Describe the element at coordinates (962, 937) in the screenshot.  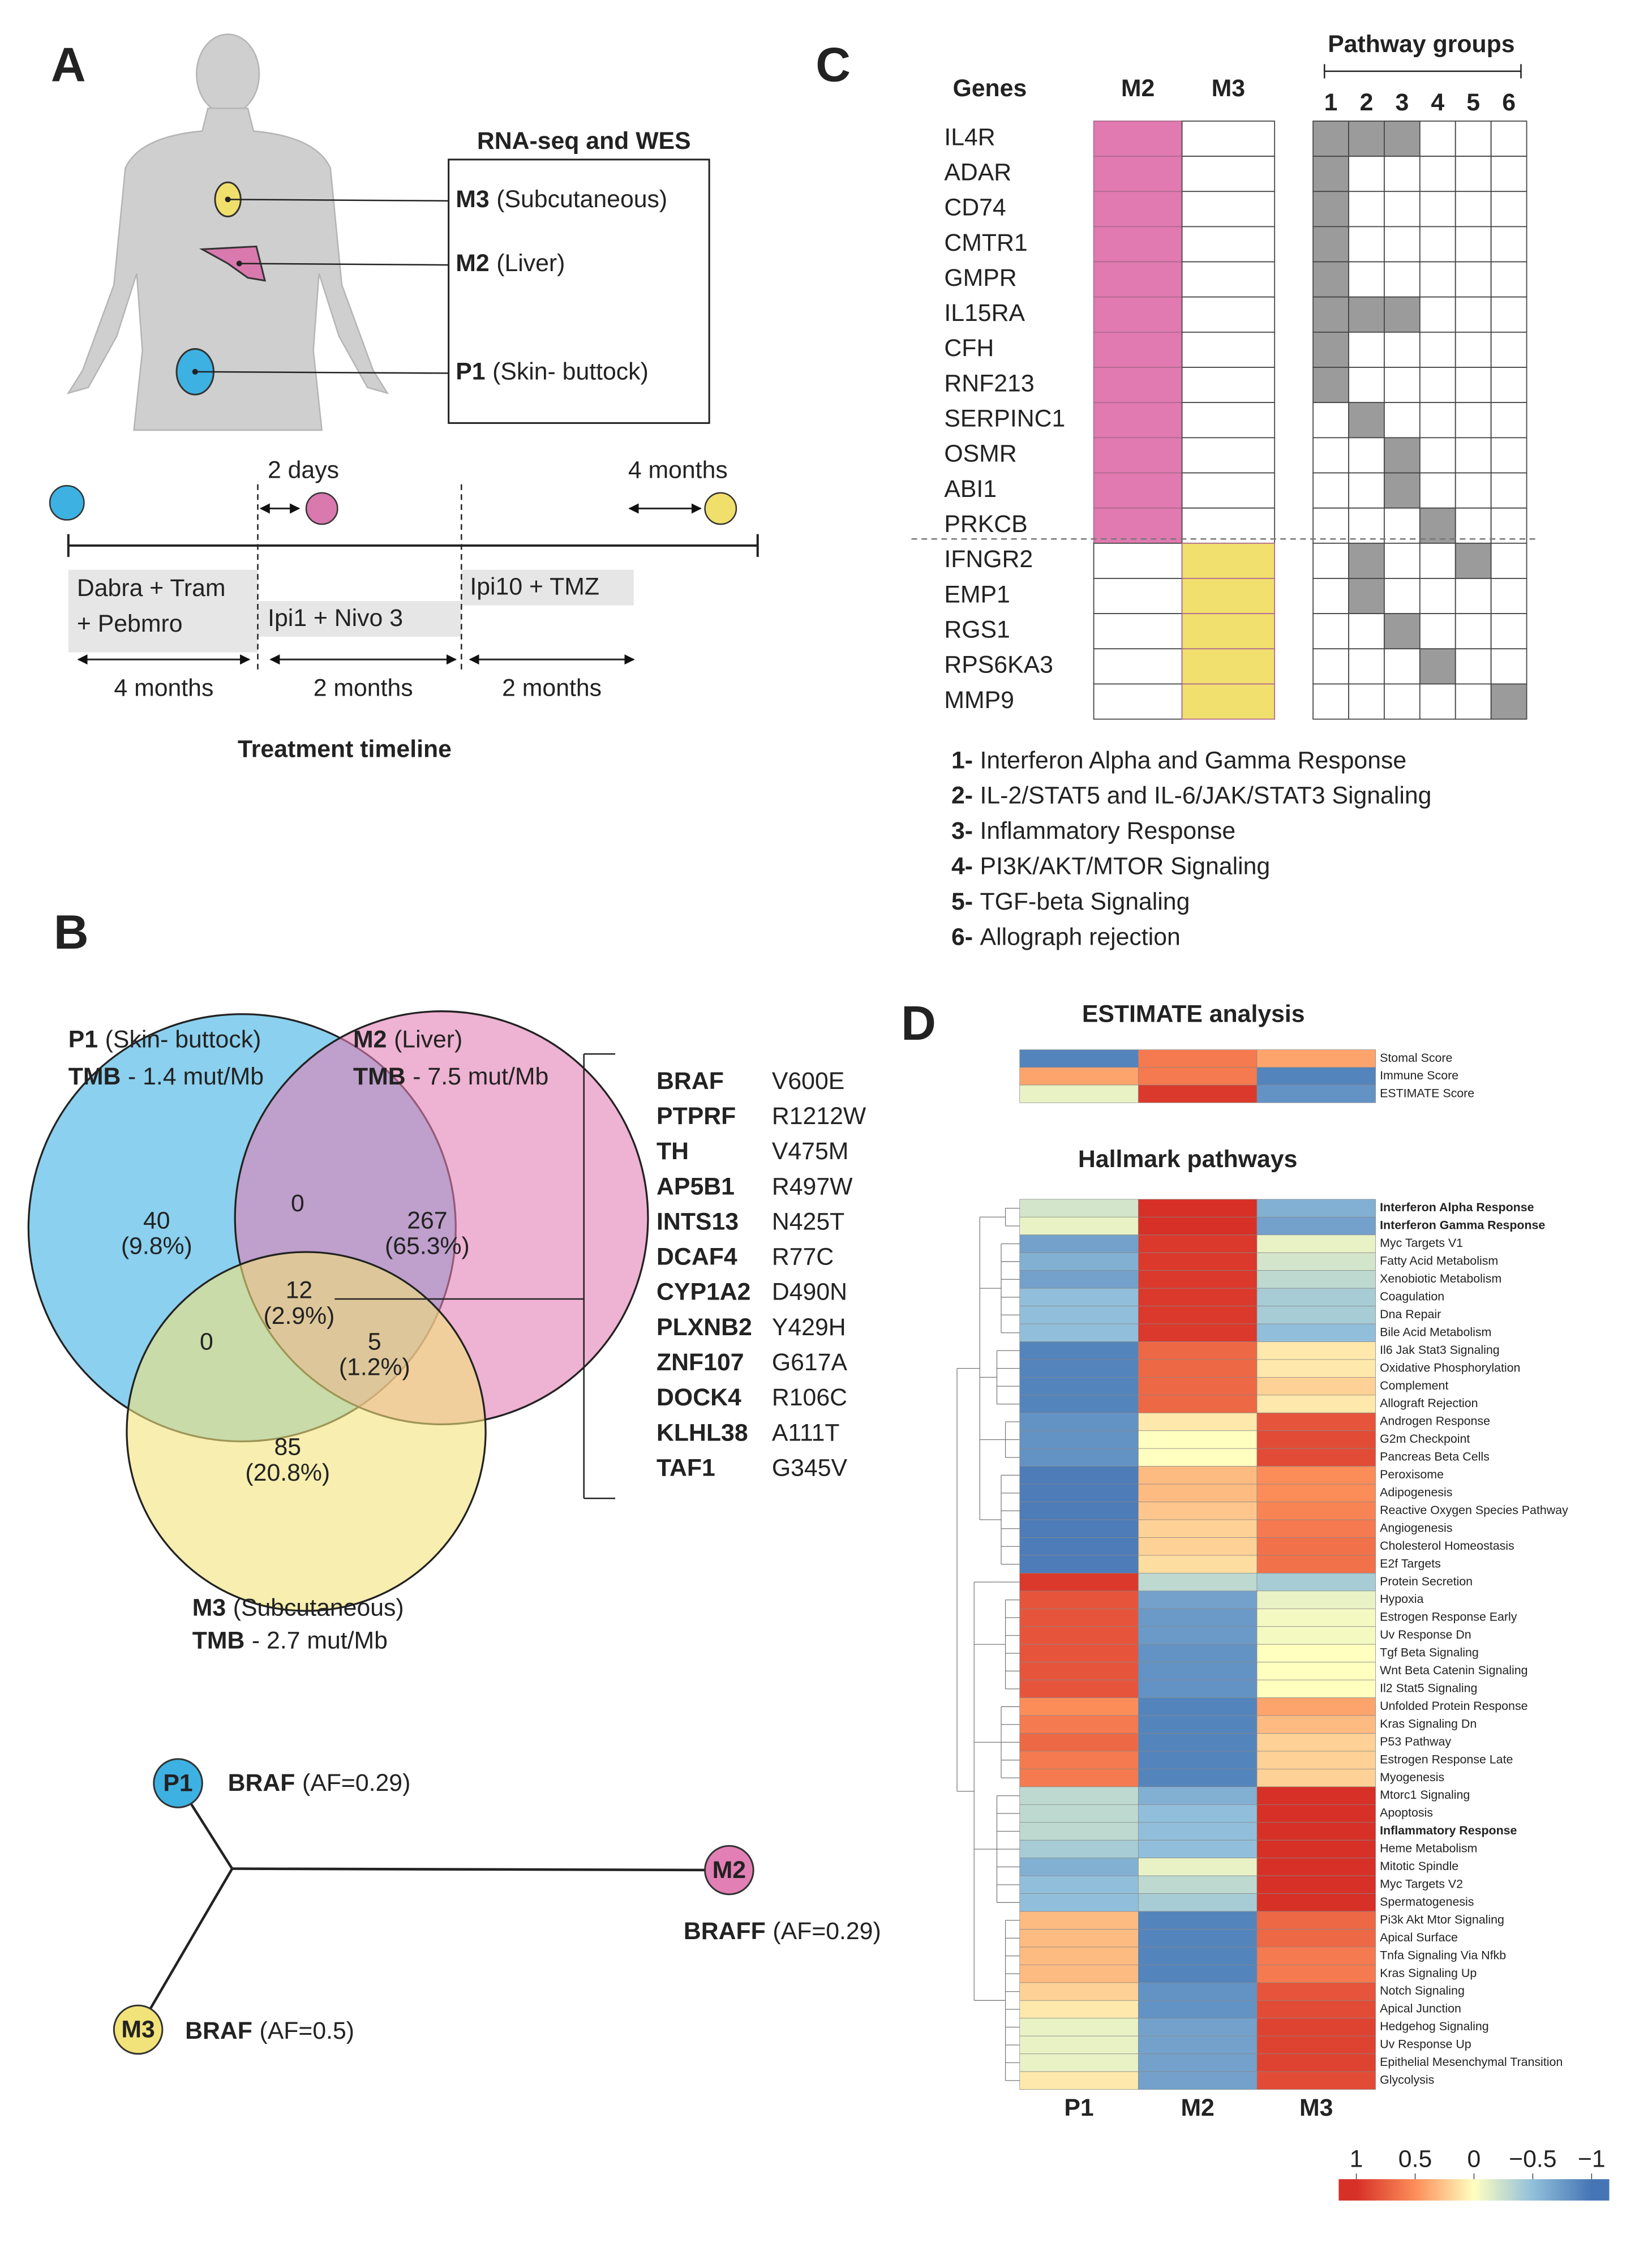
I see `pathway-legend-part: 6-` at that location.